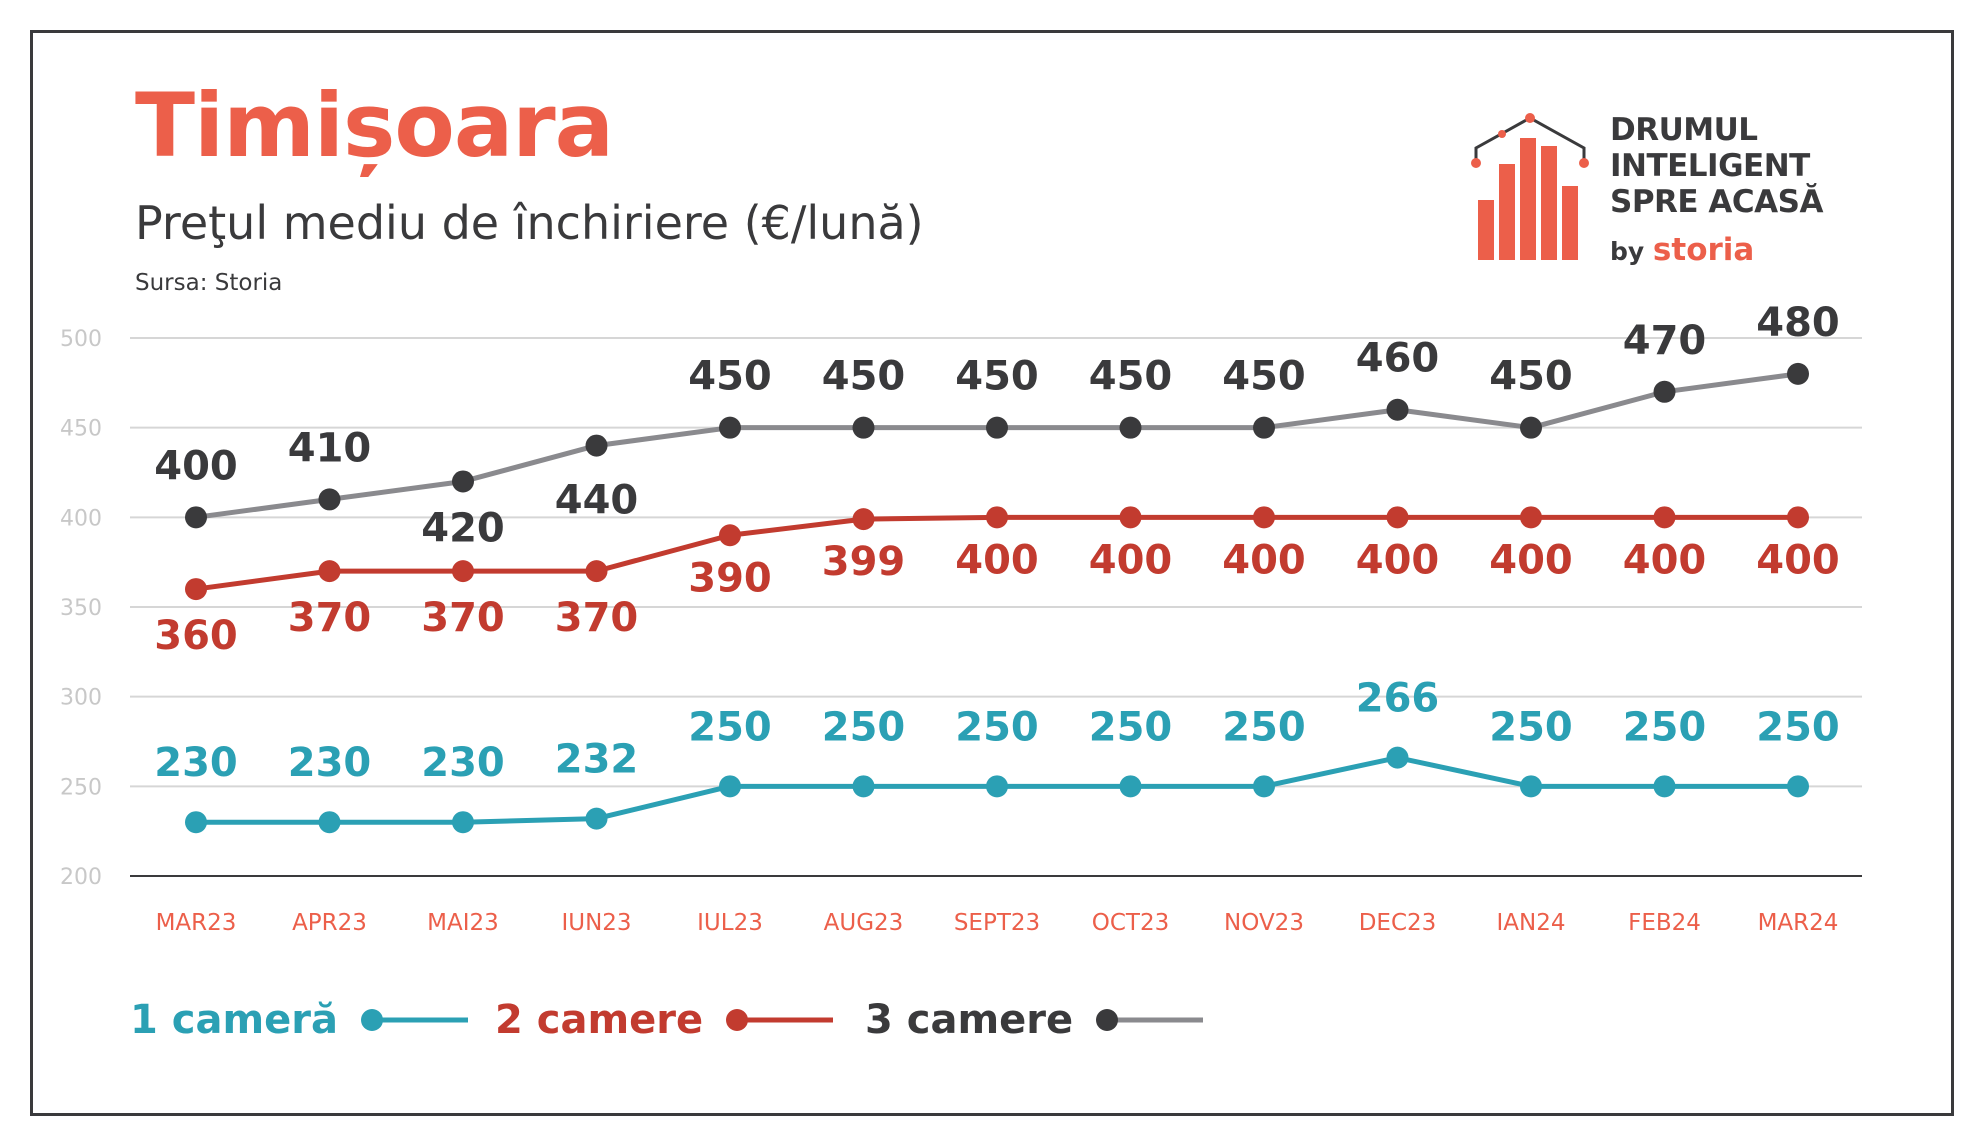  Describe the element at coordinates (1710, 166) in the screenshot. I see `logo-line-2: INTELIGENT` at that location.